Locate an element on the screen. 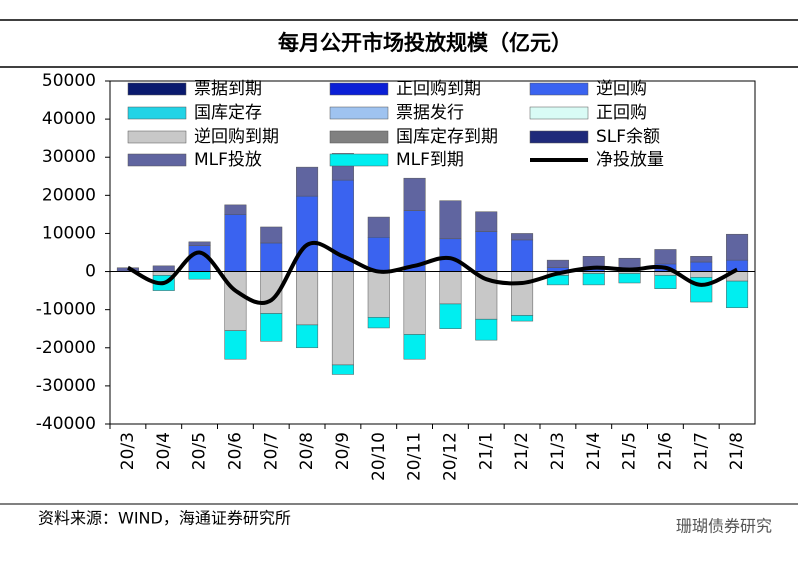 The image size is (798, 565). net-line is located at coordinates (432, 272).